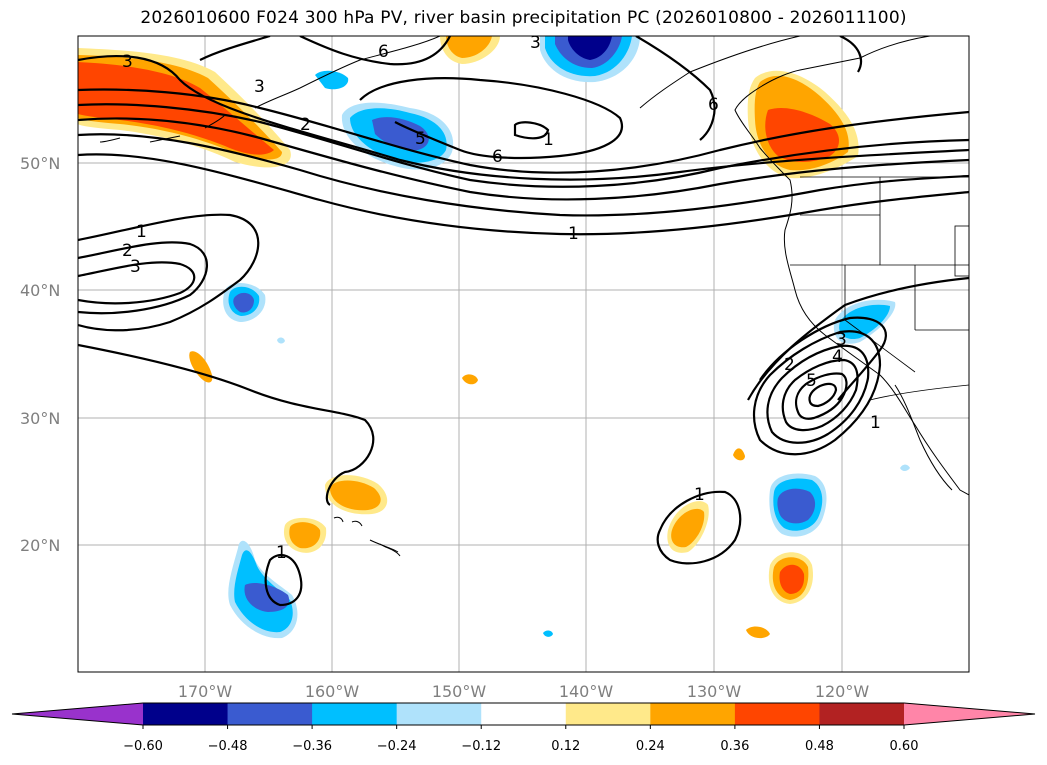 The height and width of the screenshot is (765, 1047). I want to click on colorbar-extend-min, so click(77, 714).